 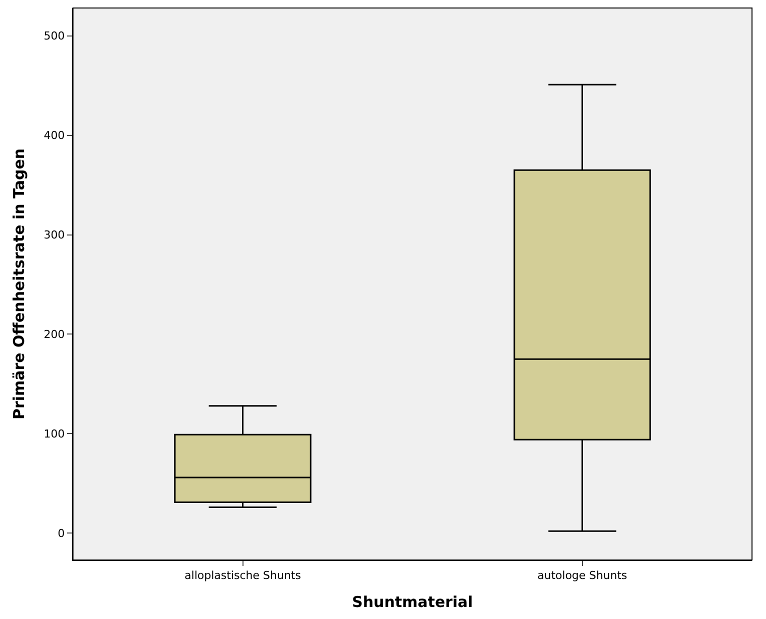 I want to click on y-tick-label: 300, so click(x=54, y=235).